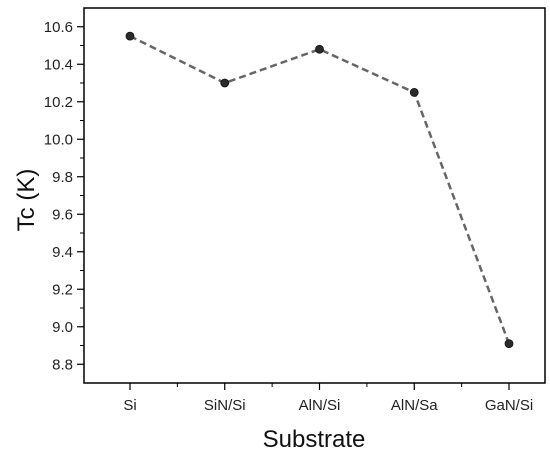 The image size is (550, 456). I want to click on y-tick-label: 9.4, so click(62, 252).